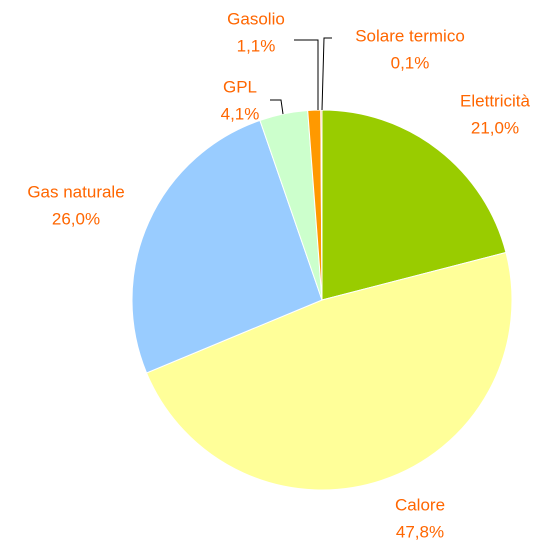 This screenshot has height=547, width=542. What do you see at coordinates (495, 100) in the screenshot?
I see `slice-label: Elettricità` at bounding box center [495, 100].